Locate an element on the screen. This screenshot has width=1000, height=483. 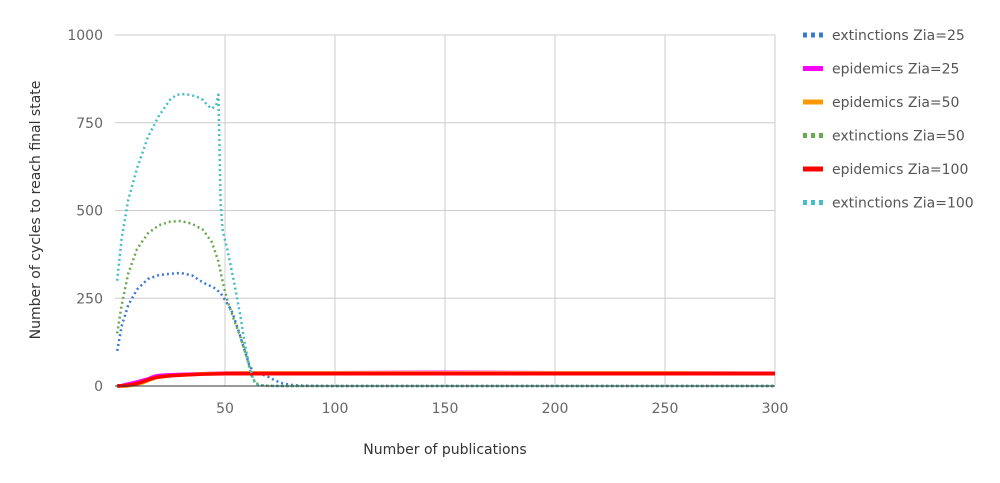
legend-item: epidemics Zia=100 is located at coordinates (885, 170).